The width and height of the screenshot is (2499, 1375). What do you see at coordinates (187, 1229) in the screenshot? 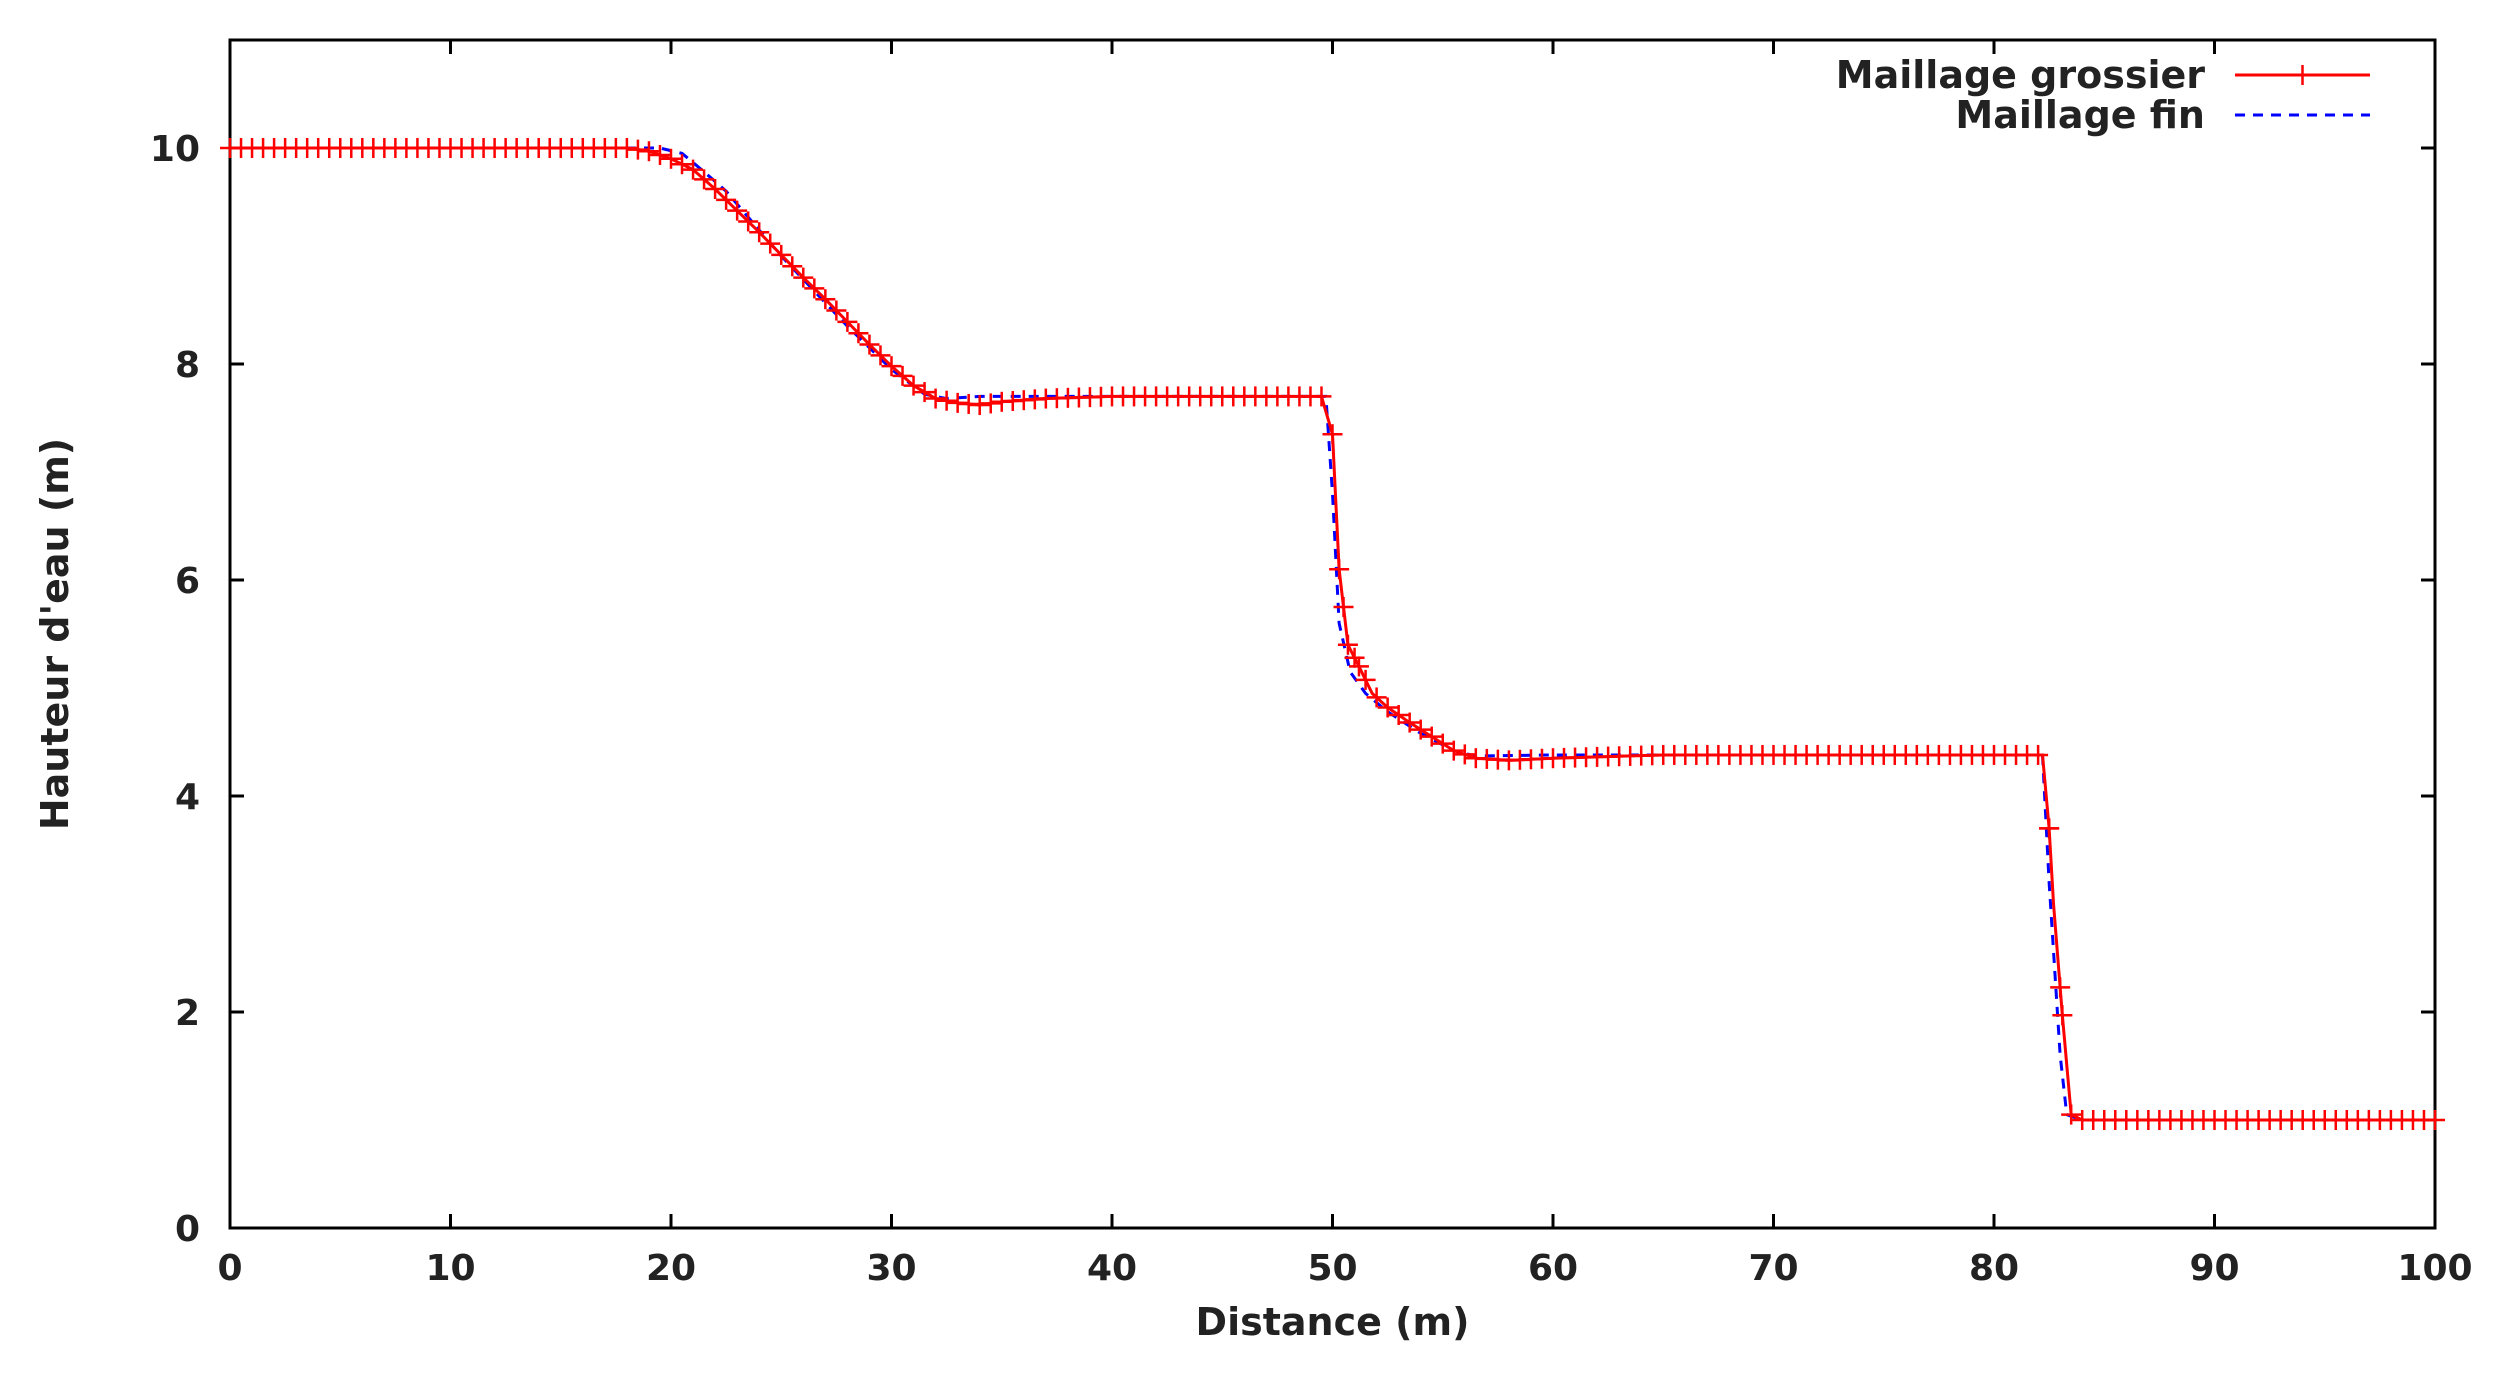
I see `y-tick-label: 0` at bounding box center [187, 1229].